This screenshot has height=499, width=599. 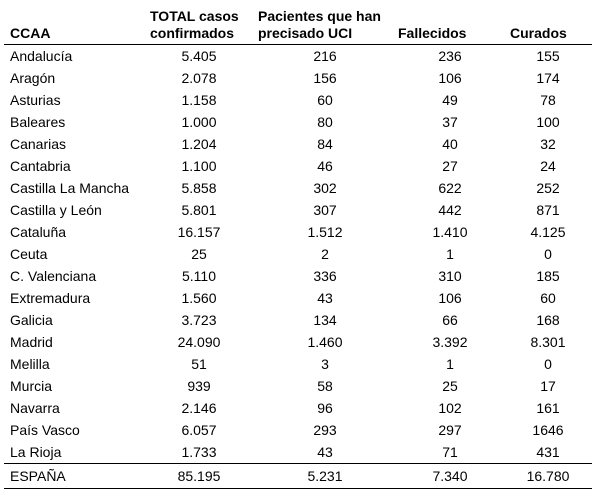 I want to click on cell-total-confirmed: 25, so click(x=199, y=253).